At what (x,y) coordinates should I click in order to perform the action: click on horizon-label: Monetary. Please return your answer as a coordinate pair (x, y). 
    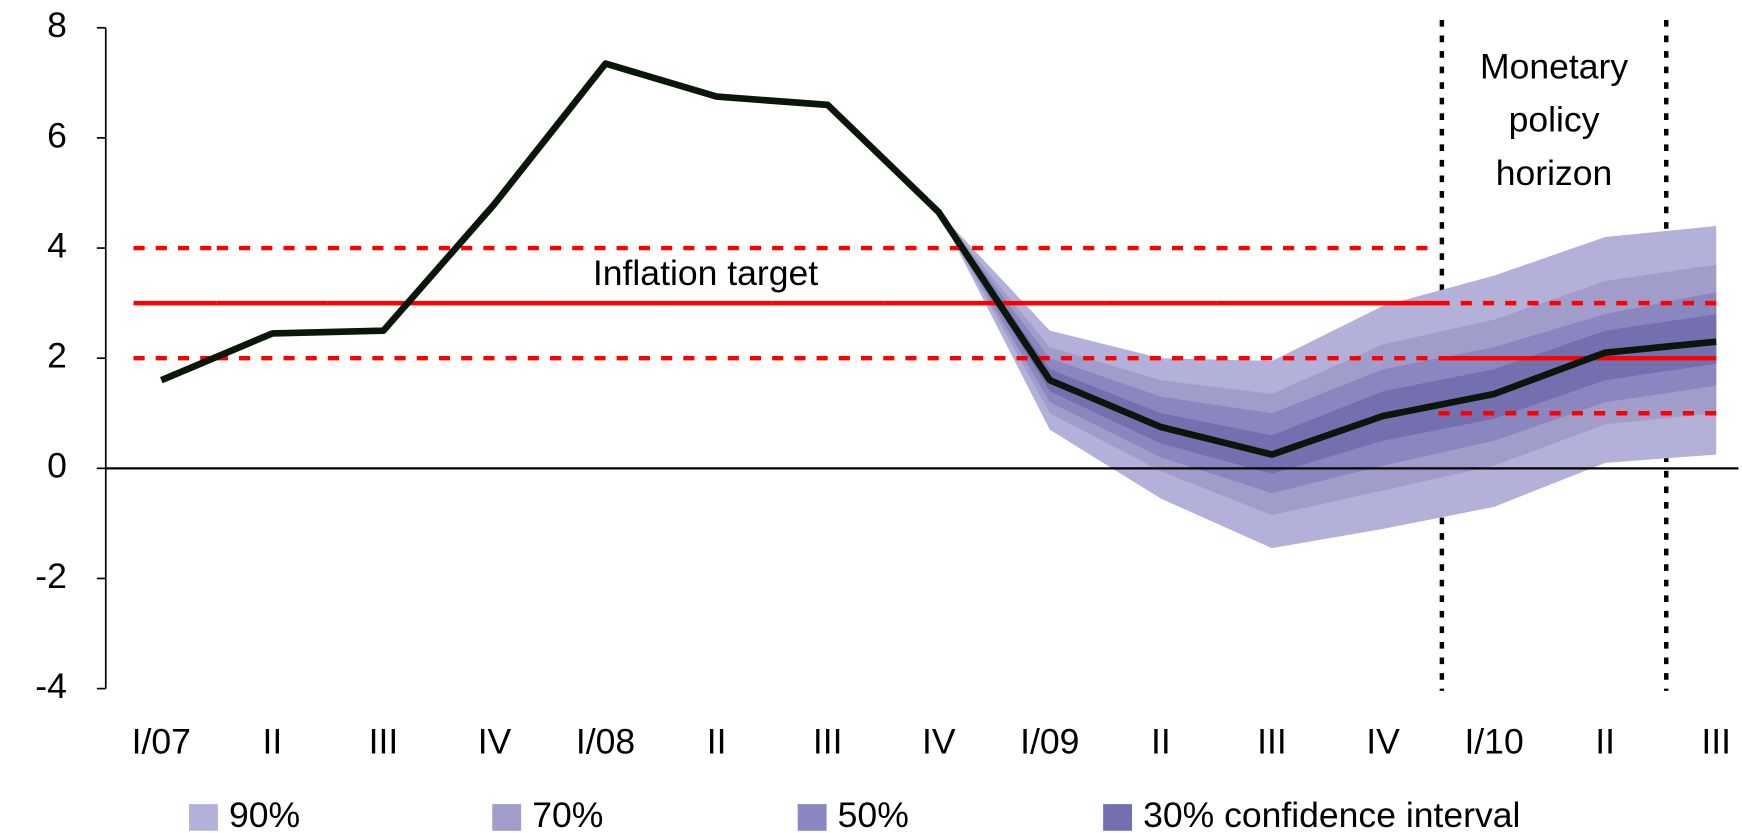
    Looking at the image, I should click on (1554, 66).